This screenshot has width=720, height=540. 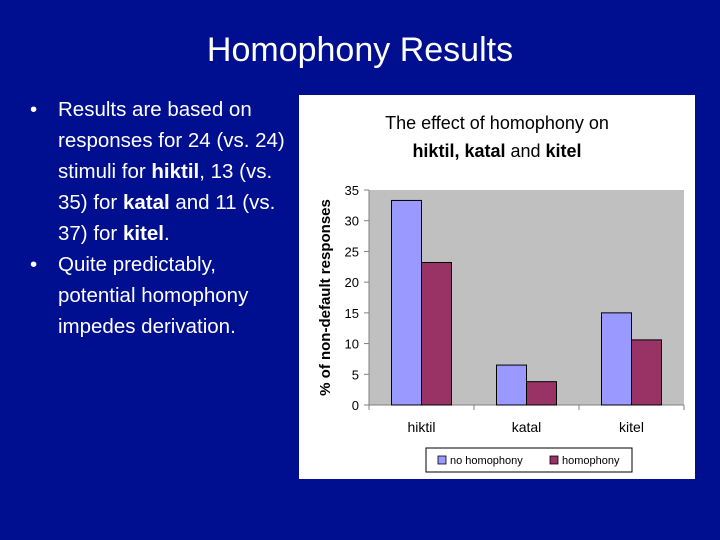 What do you see at coordinates (525, 151) in the screenshot?
I see `chart-title-run: and` at bounding box center [525, 151].